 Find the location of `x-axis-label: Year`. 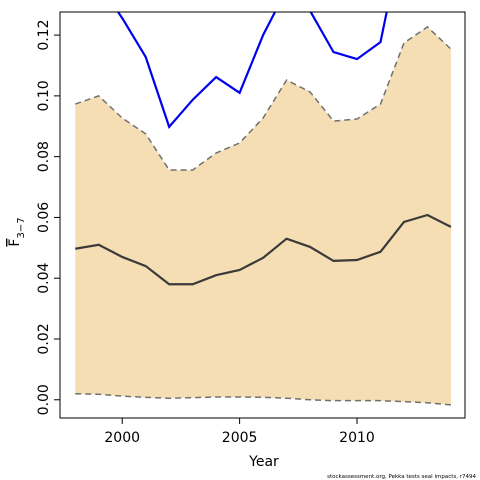

x-axis-label: Year is located at coordinates (263, 462).